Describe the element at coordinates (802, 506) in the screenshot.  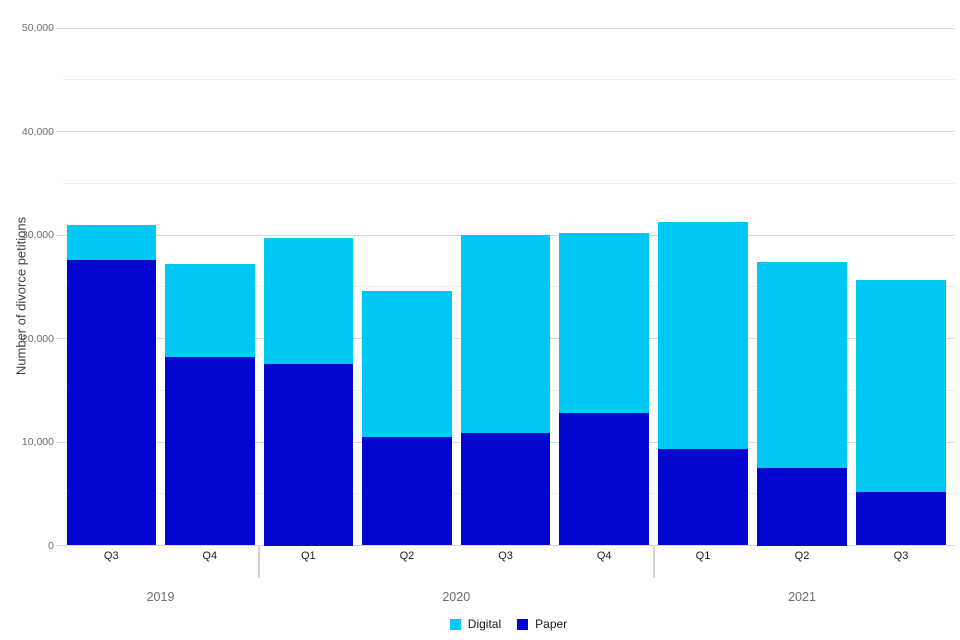
I see `bar-paper-2021-q2` at that location.